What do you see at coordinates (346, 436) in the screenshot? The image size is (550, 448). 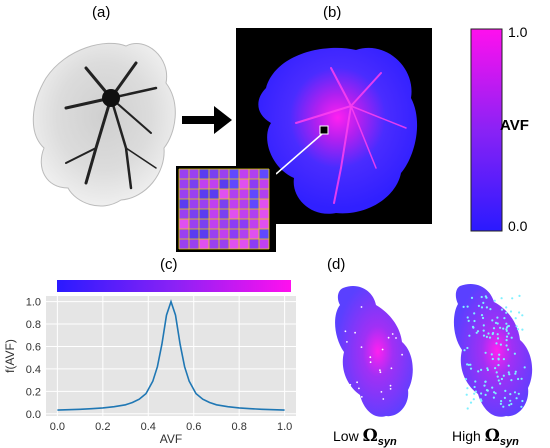 I see `caption-low-prefix: Low` at bounding box center [346, 436].